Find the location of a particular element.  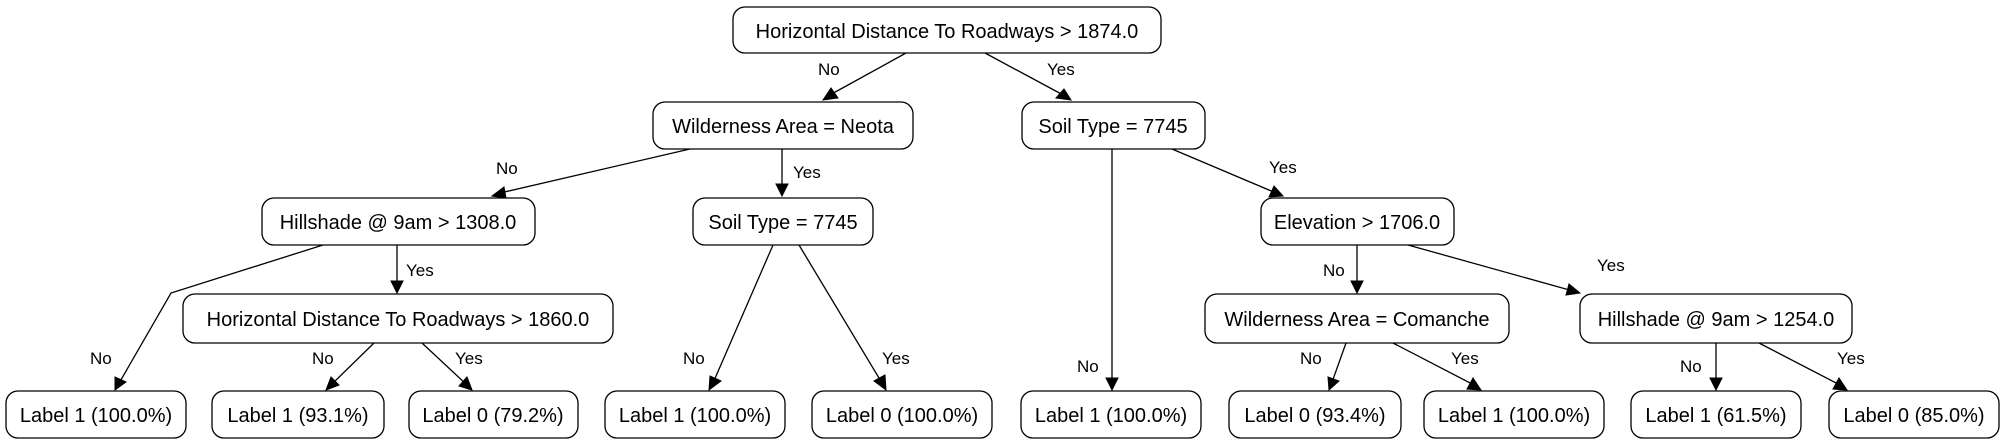

edge-soilmid-yes is located at coordinates (842, 318).